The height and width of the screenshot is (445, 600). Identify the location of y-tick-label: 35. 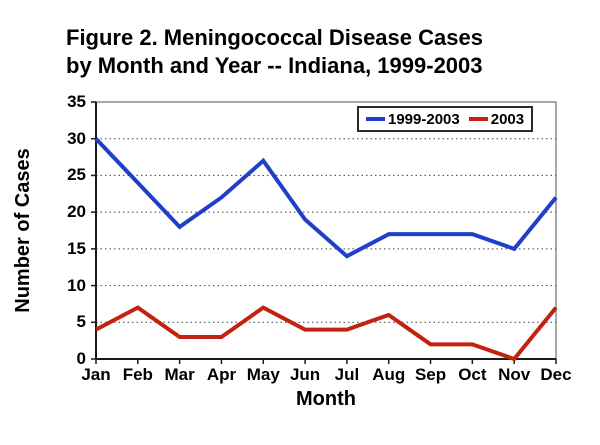
(76, 101).